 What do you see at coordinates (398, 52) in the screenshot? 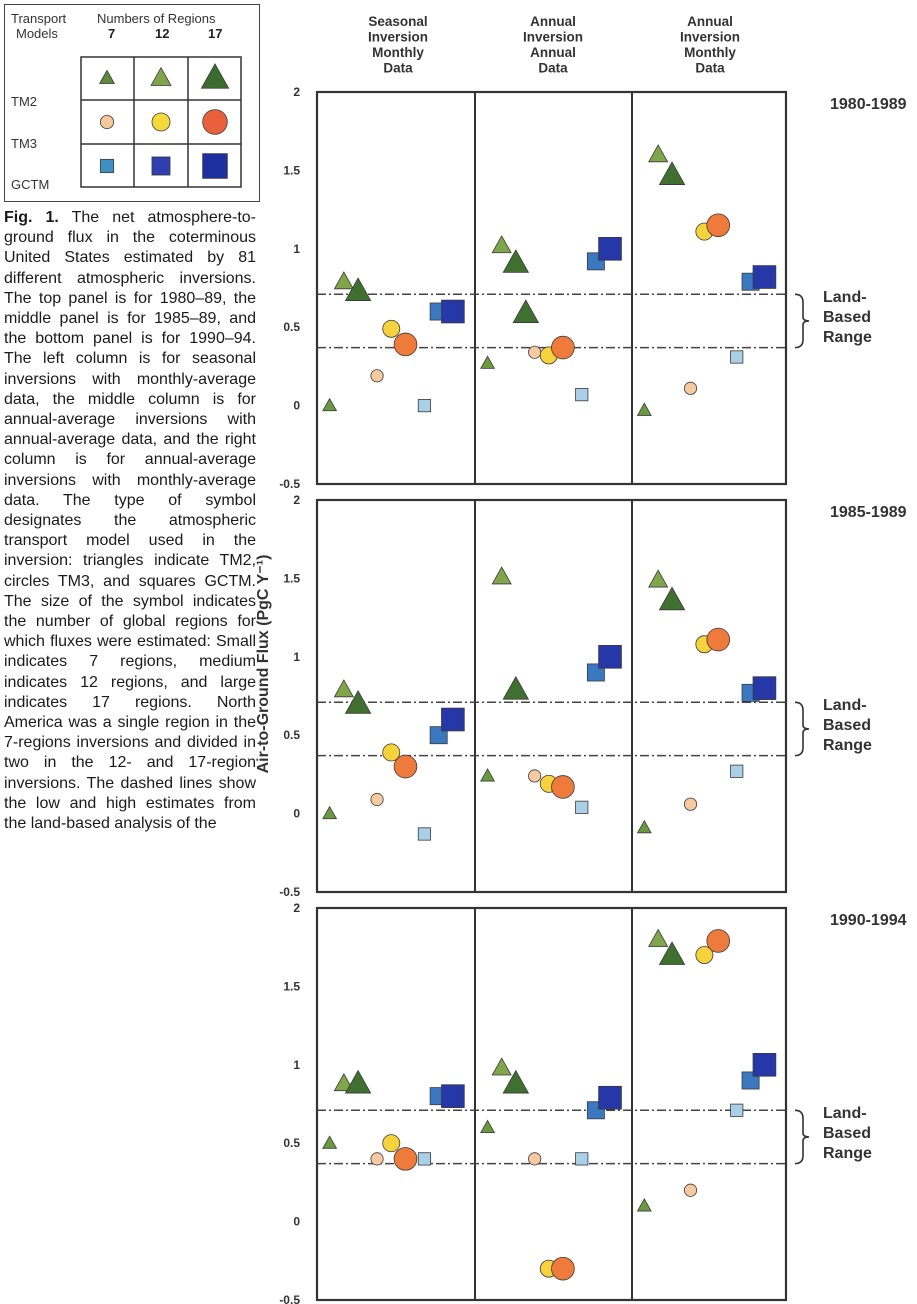
I see `column-header-1-line-3: Monthly` at bounding box center [398, 52].